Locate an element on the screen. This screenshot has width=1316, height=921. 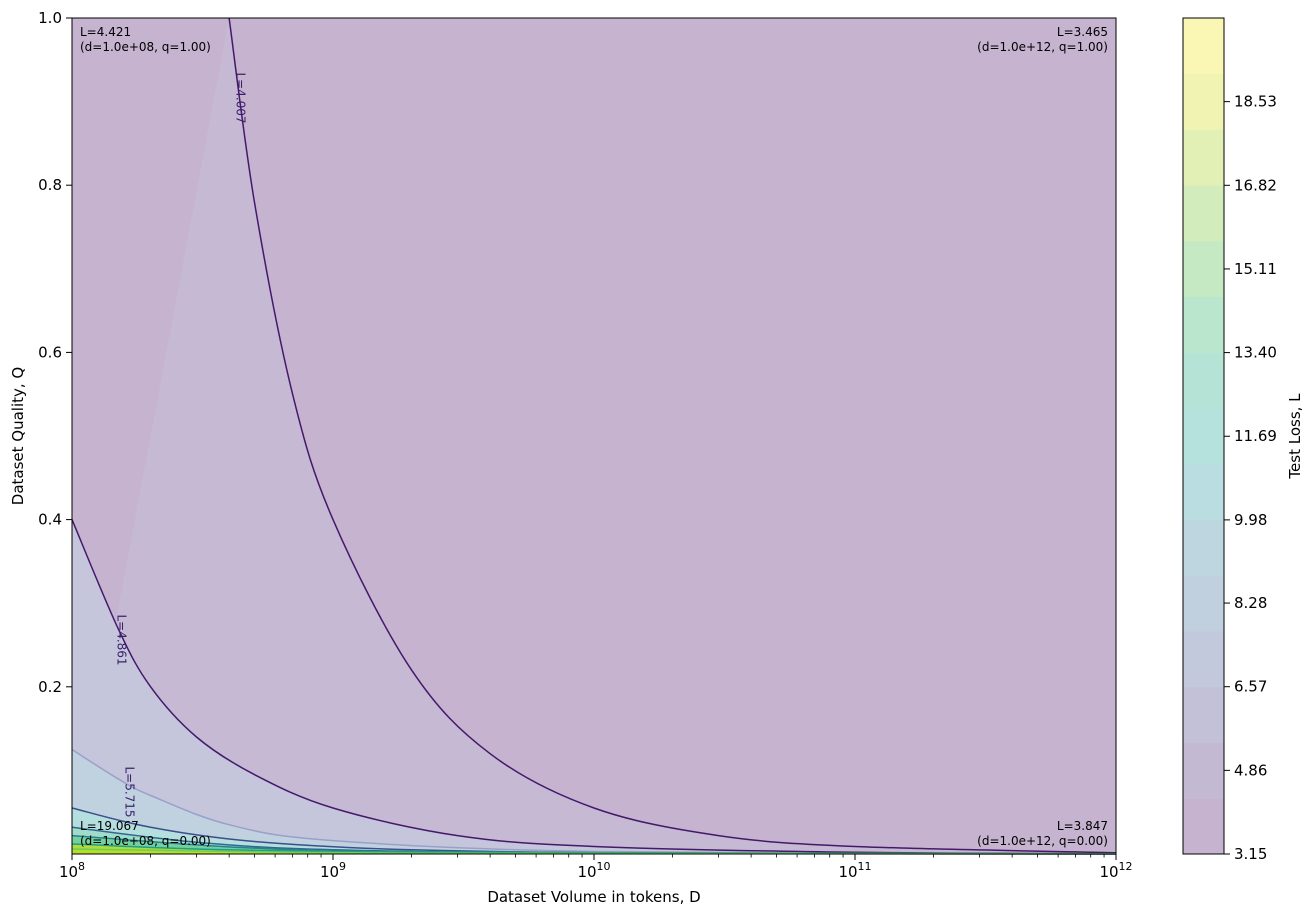
colorbar-tick-label: 16.82 is located at coordinates (1255, 185).